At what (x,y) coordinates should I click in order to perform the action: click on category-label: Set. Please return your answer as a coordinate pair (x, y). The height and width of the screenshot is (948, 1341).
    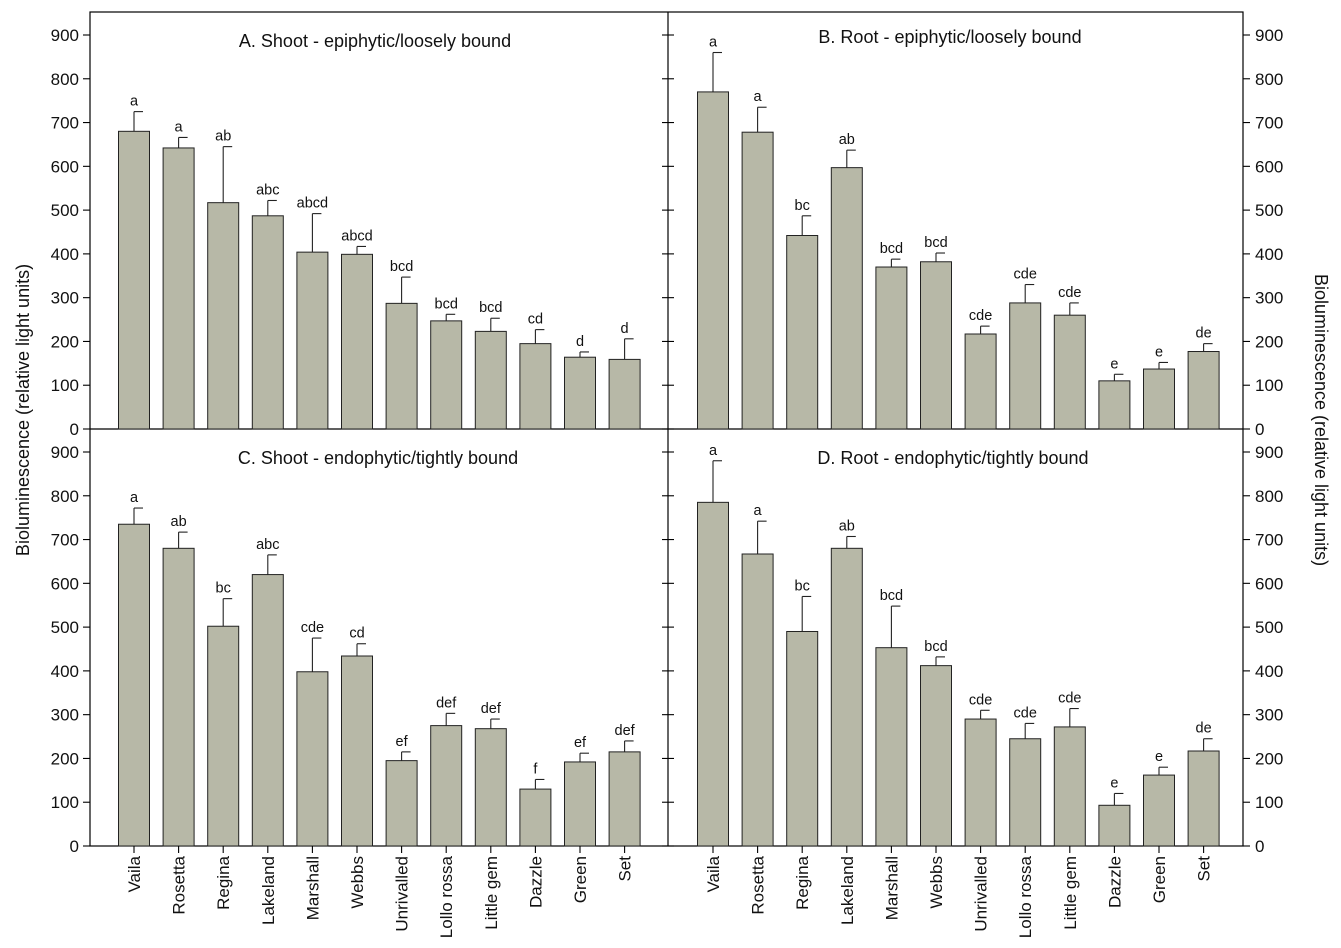
    Looking at the image, I should click on (1204, 869).